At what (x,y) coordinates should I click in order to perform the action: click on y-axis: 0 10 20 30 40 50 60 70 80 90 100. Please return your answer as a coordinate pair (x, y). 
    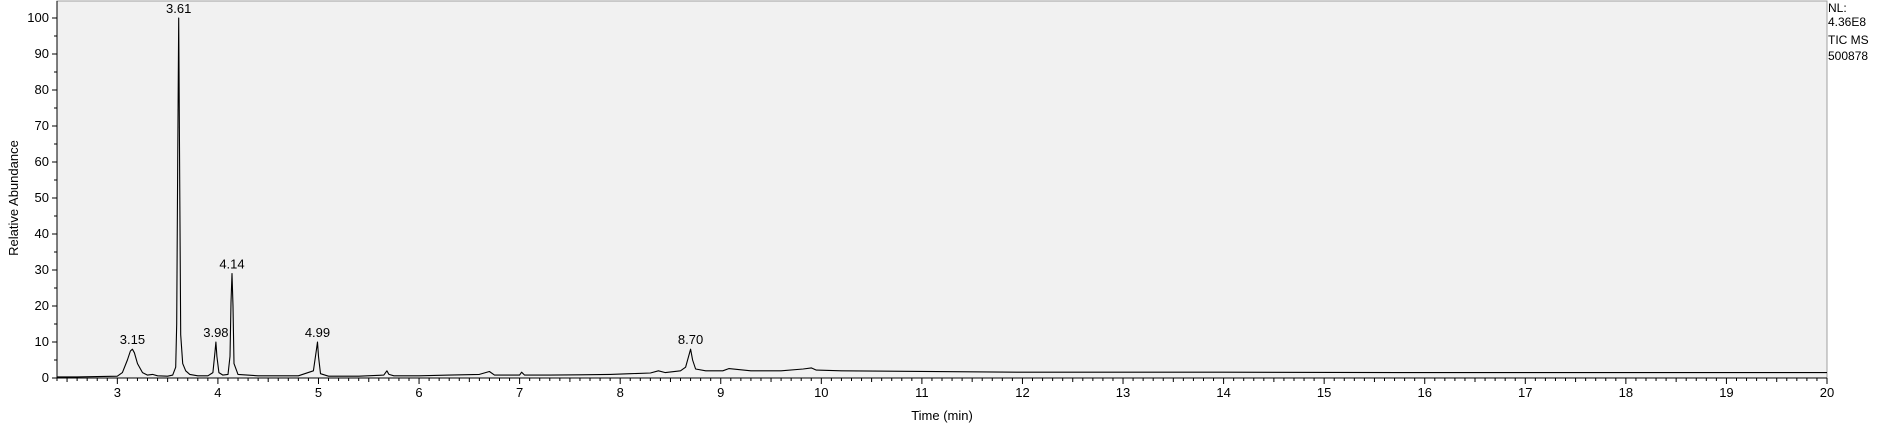
    Looking at the image, I should click on (42, 193).